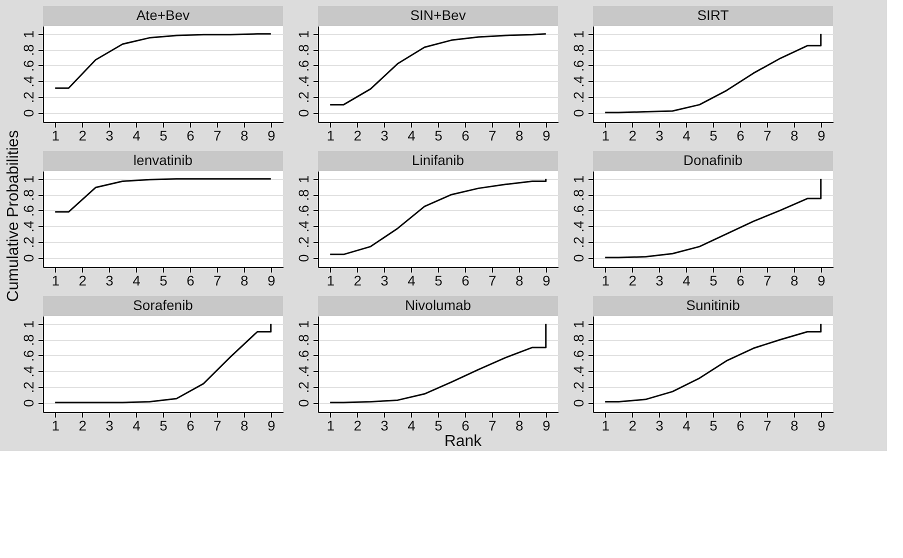 The height and width of the screenshot is (558, 903). What do you see at coordinates (438, 15) in the screenshot?
I see `chart-title: SIN+Bev` at bounding box center [438, 15].